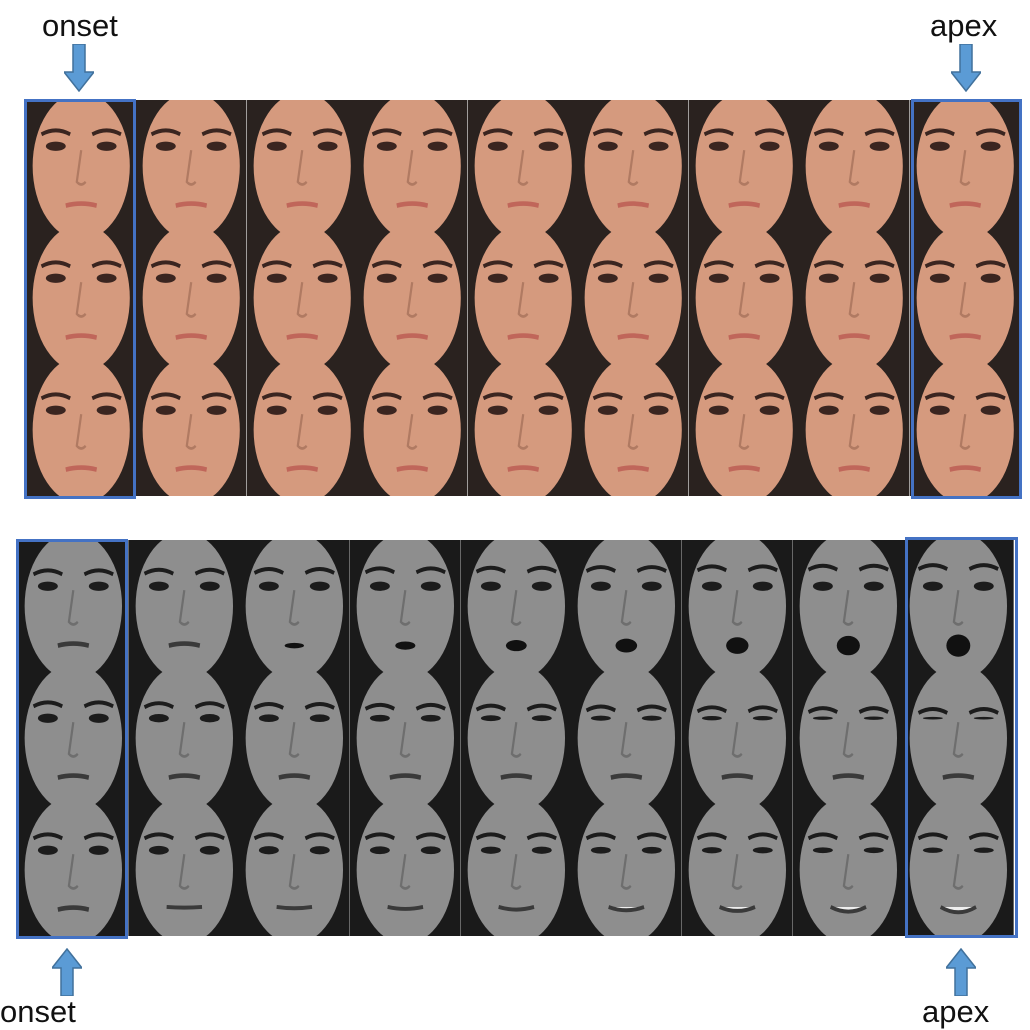 This screenshot has height=1030, width=1030. I want to click on down-arrow-icon-onset, so click(79, 68).